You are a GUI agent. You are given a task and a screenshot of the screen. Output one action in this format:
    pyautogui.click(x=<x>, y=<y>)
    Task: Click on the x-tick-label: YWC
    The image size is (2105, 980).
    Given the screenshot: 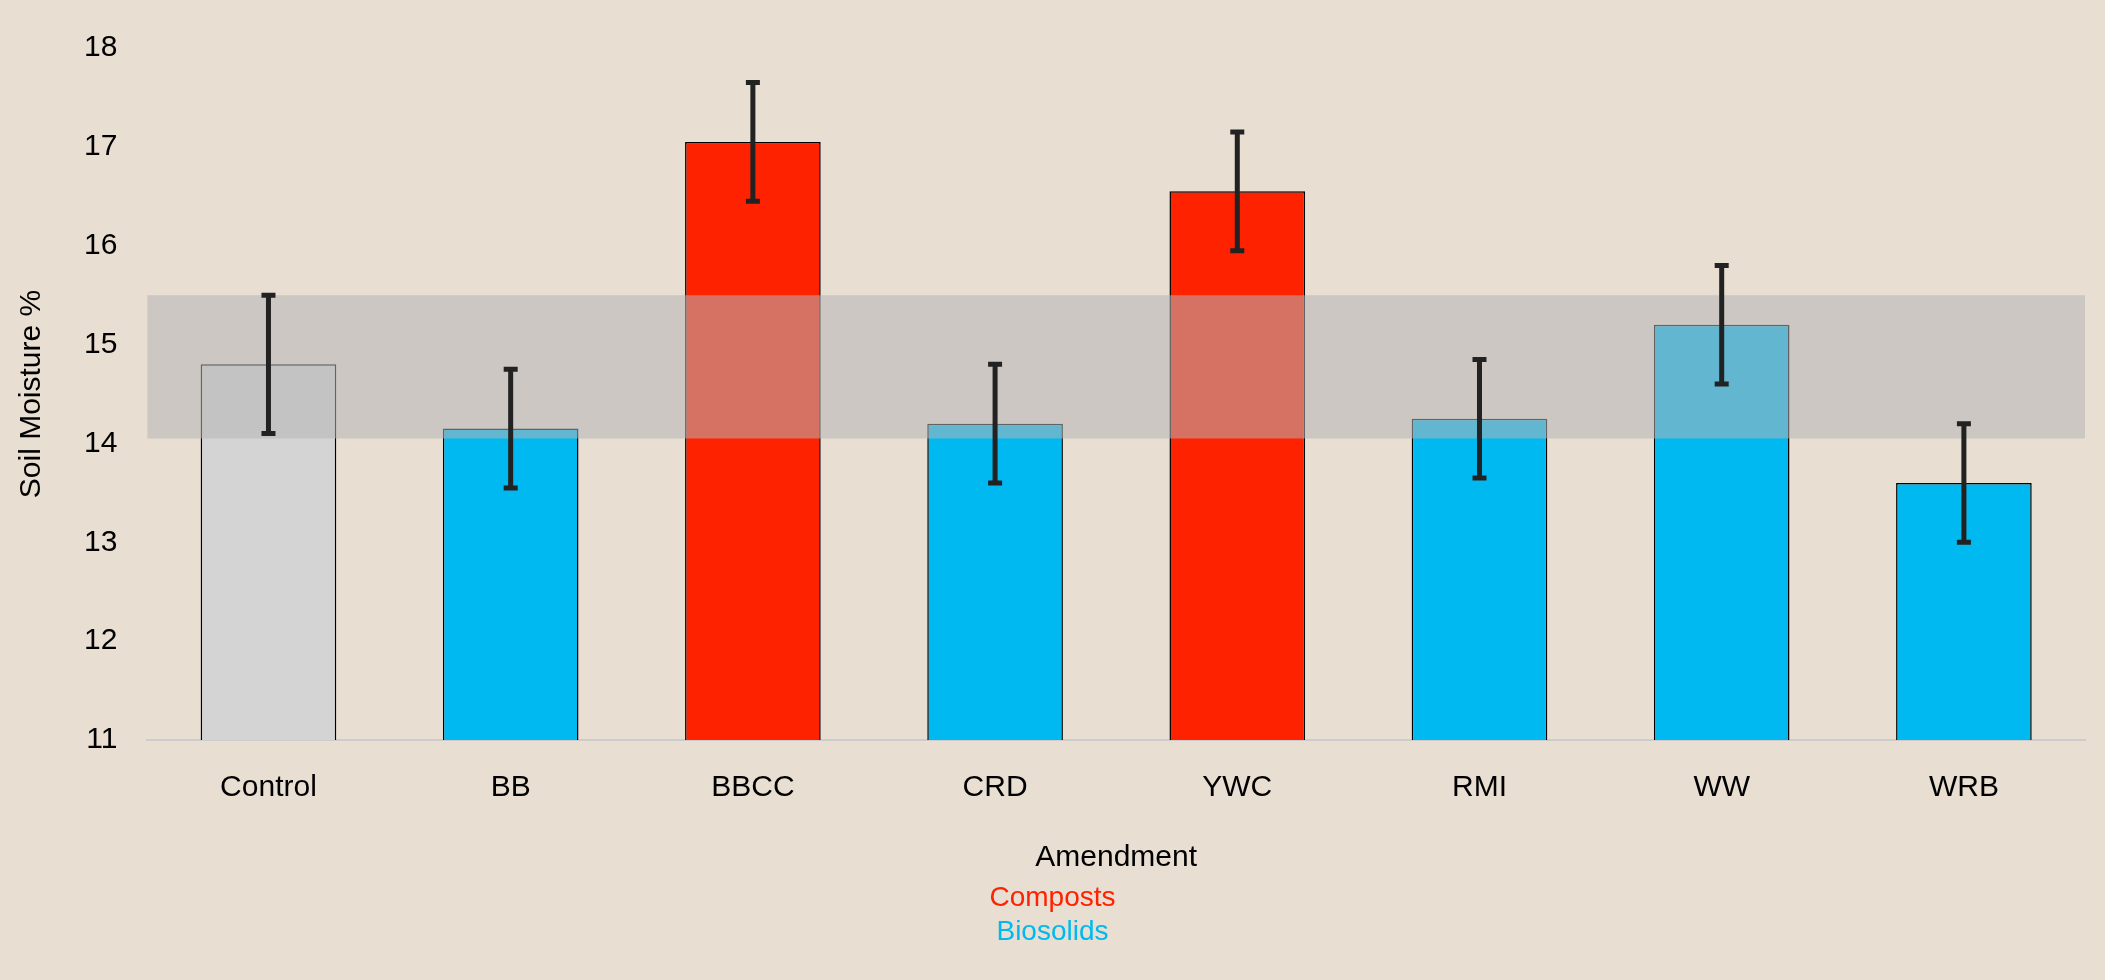 What is the action you would take?
    pyautogui.click(x=1237, y=786)
    